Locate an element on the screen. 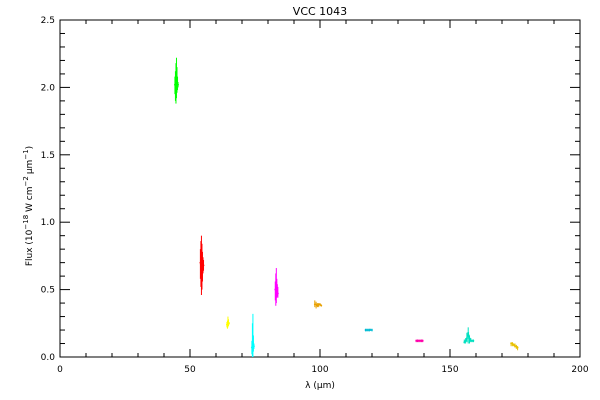 The image size is (600, 400). y-tick-label: 0.5 is located at coordinates (48, 291).